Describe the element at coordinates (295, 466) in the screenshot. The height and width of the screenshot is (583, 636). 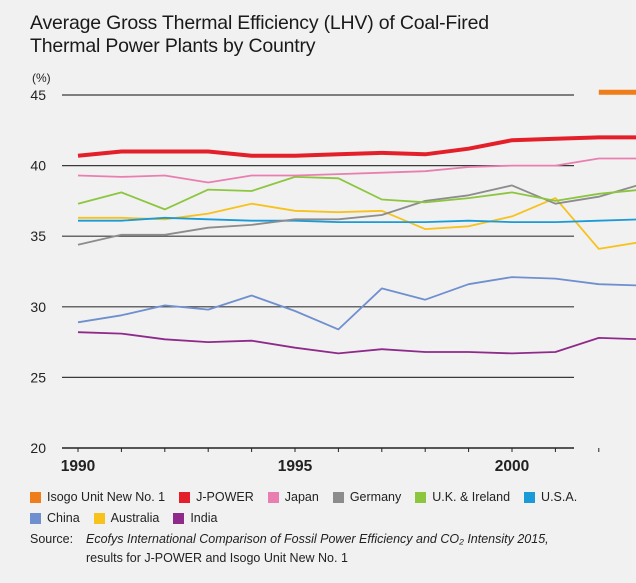
I see `x-tick-label-1995: 1995` at that location.